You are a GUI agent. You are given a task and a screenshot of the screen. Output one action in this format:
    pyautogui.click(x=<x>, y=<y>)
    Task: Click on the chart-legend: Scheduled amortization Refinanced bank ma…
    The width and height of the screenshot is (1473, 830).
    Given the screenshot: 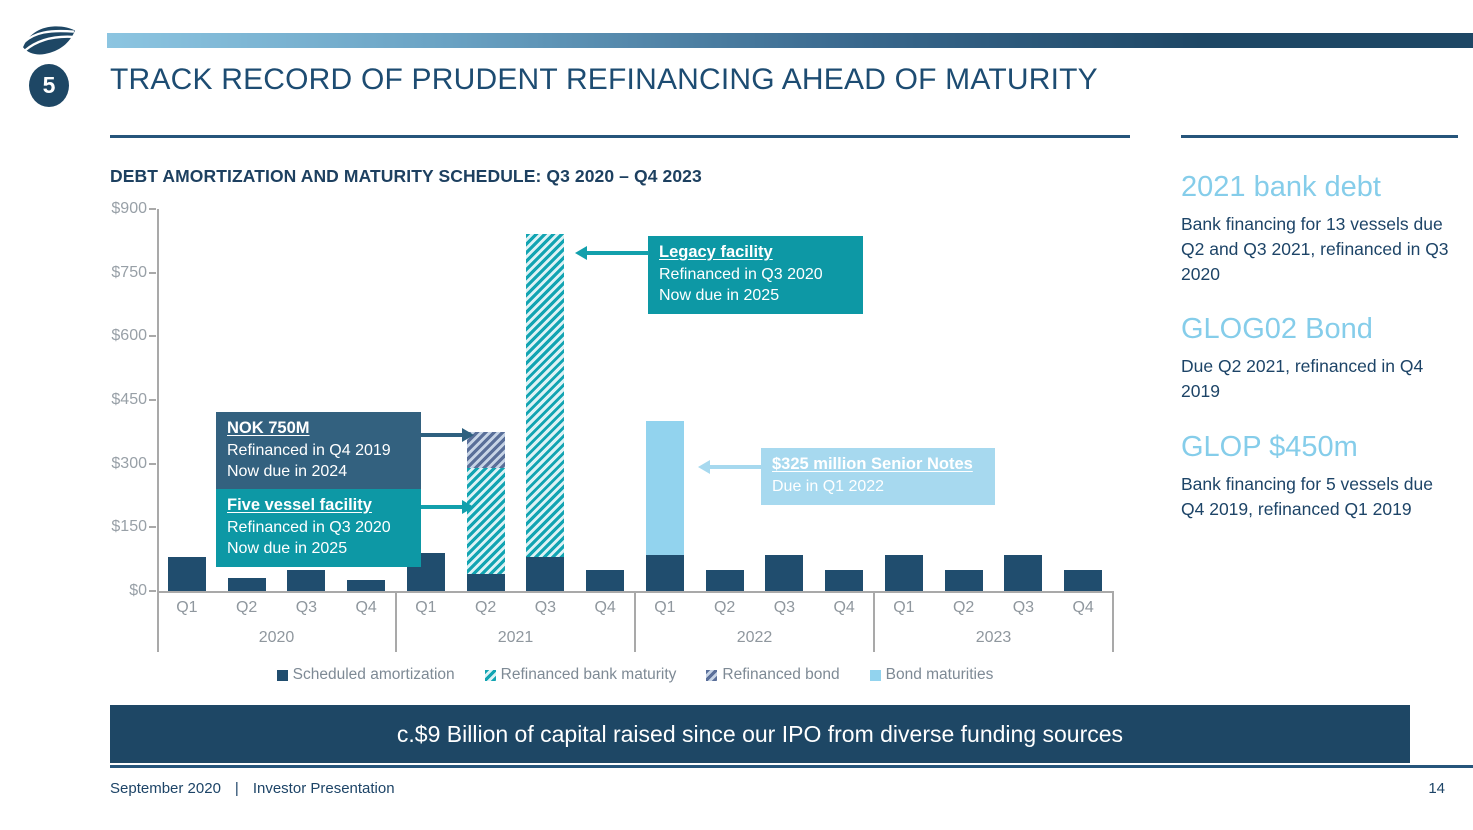 What is the action you would take?
    pyautogui.click(x=635, y=675)
    